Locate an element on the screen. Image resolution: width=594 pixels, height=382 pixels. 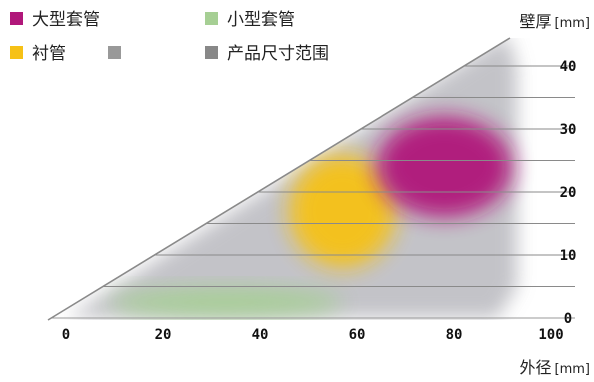
x-axis-unit: [mm] is located at coordinates (572, 369).